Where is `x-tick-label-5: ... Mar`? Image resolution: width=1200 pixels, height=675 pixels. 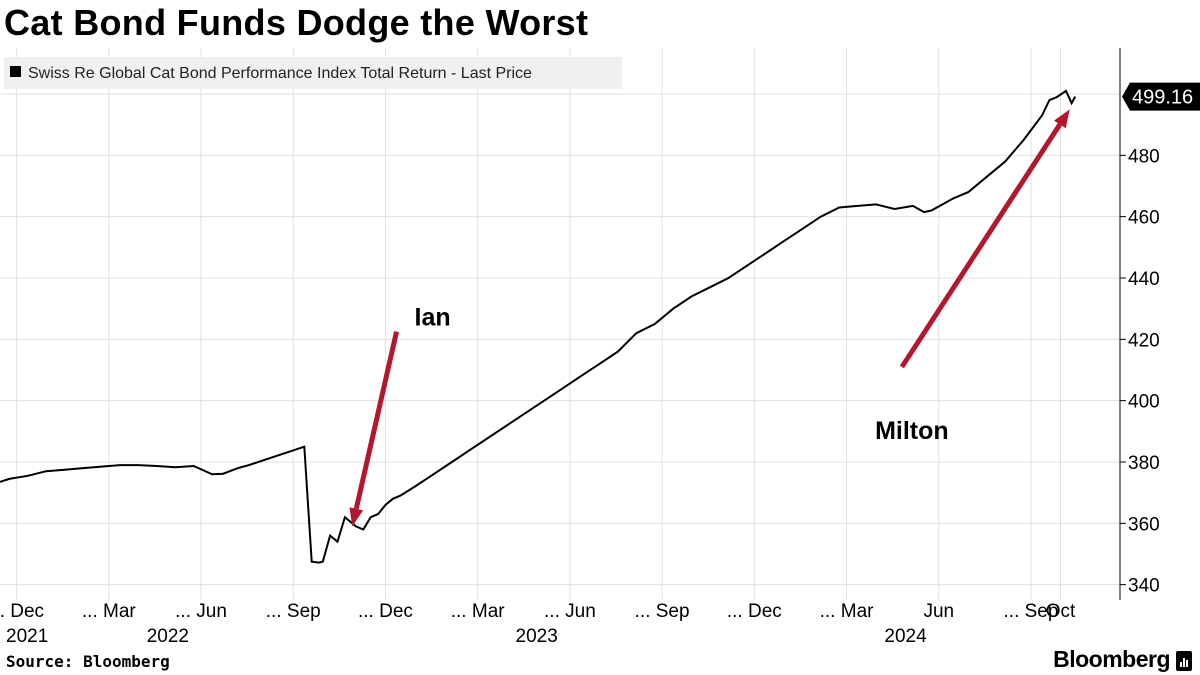
x-tick-label-5: ... Mar is located at coordinates (478, 611).